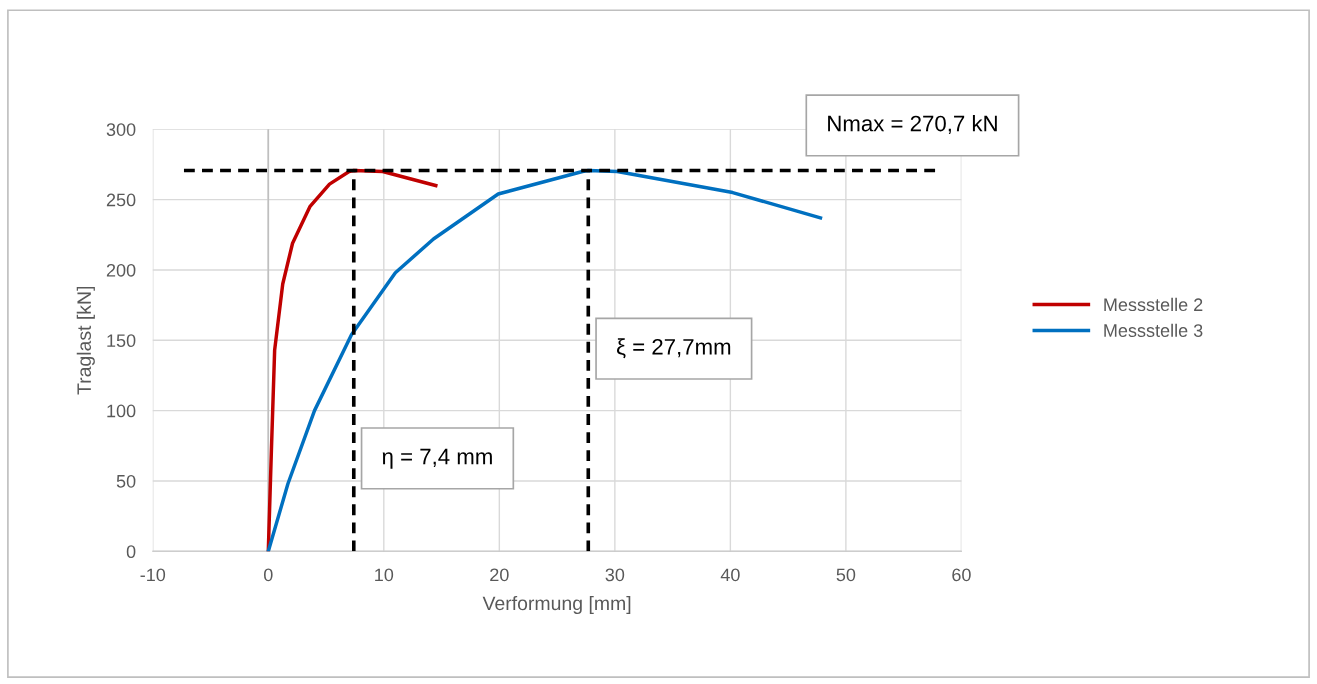  I want to click on y-tick-label: 300, so click(121, 129).